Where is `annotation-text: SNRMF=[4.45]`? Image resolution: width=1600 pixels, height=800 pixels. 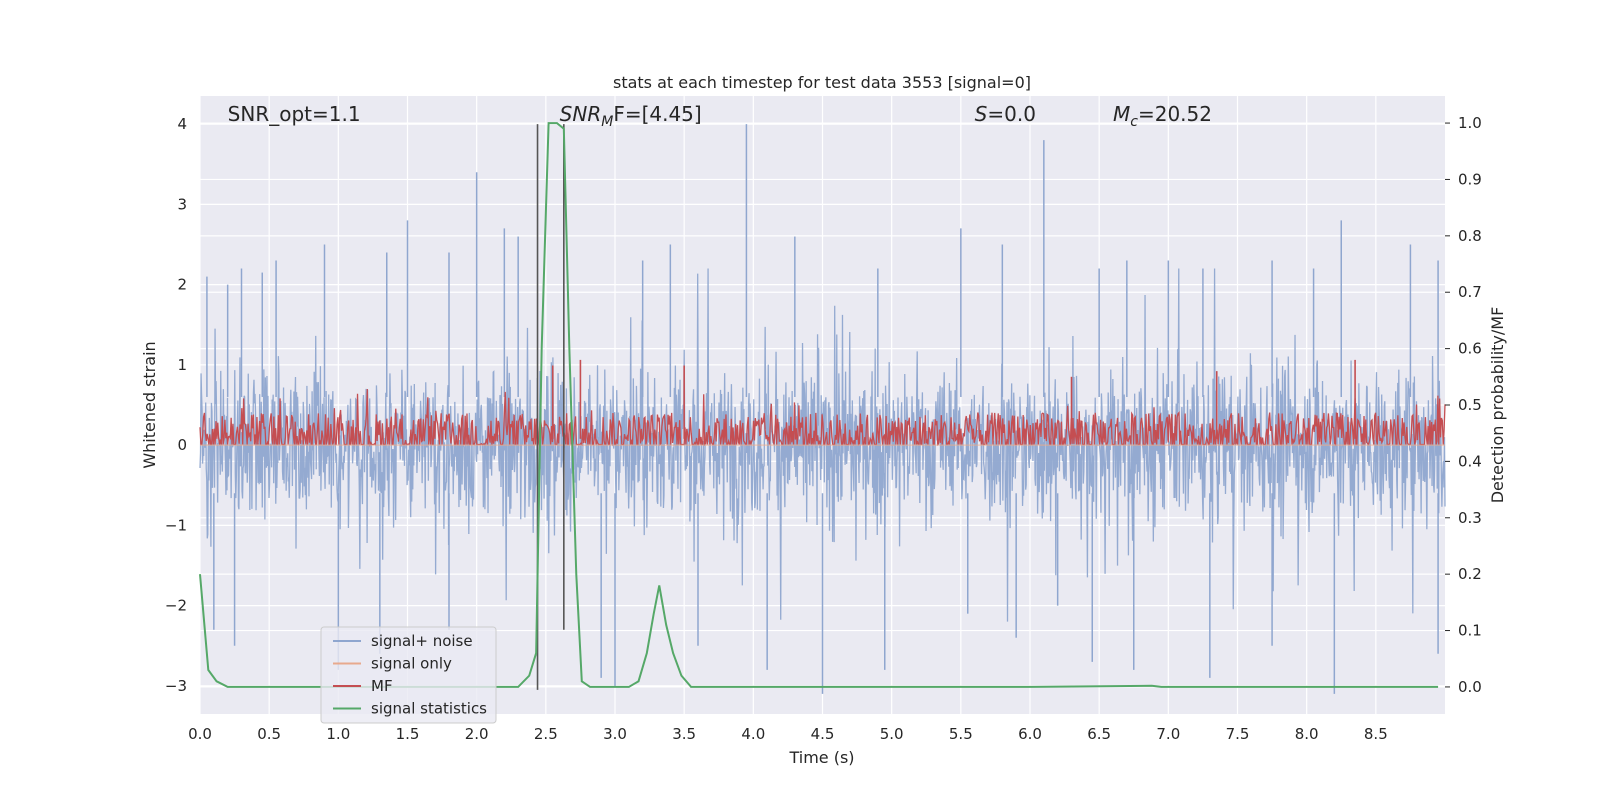
annotation-text: SNRMF=[4.45] is located at coordinates (631, 116).